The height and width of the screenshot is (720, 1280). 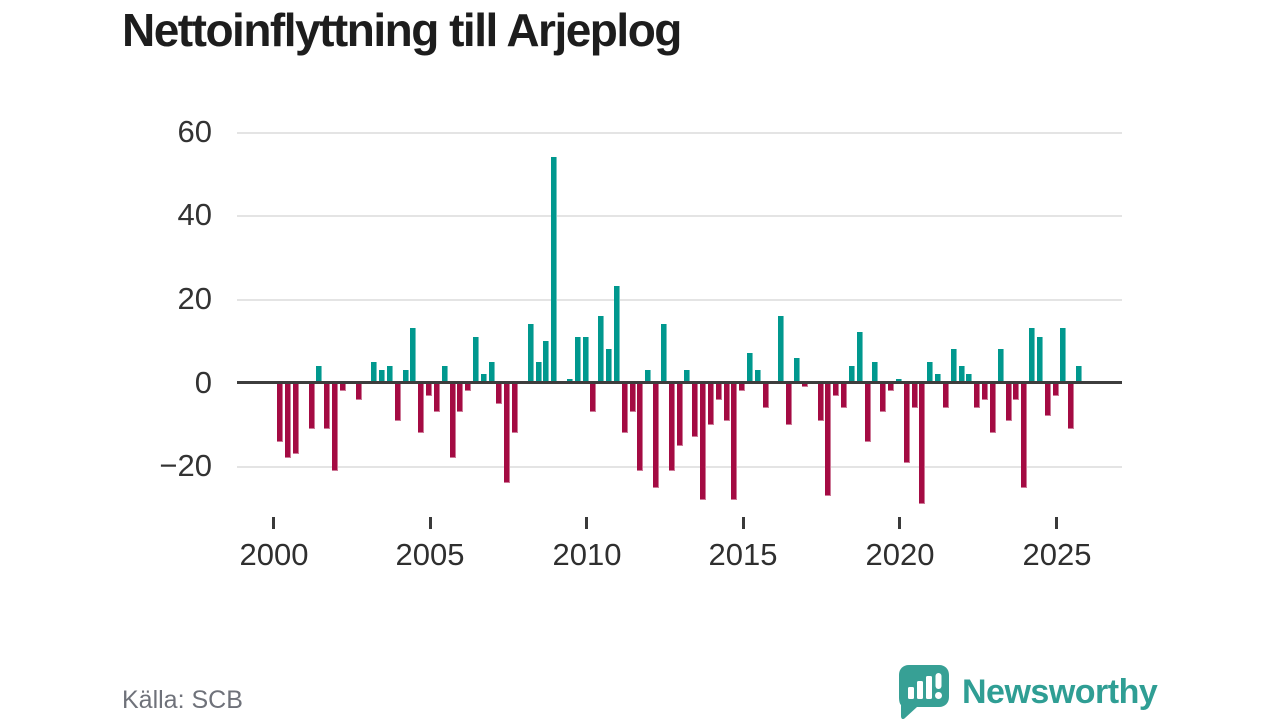 What do you see at coordinates (750, 367) in the screenshot?
I see `bar-2015Q1` at bounding box center [750, 367].